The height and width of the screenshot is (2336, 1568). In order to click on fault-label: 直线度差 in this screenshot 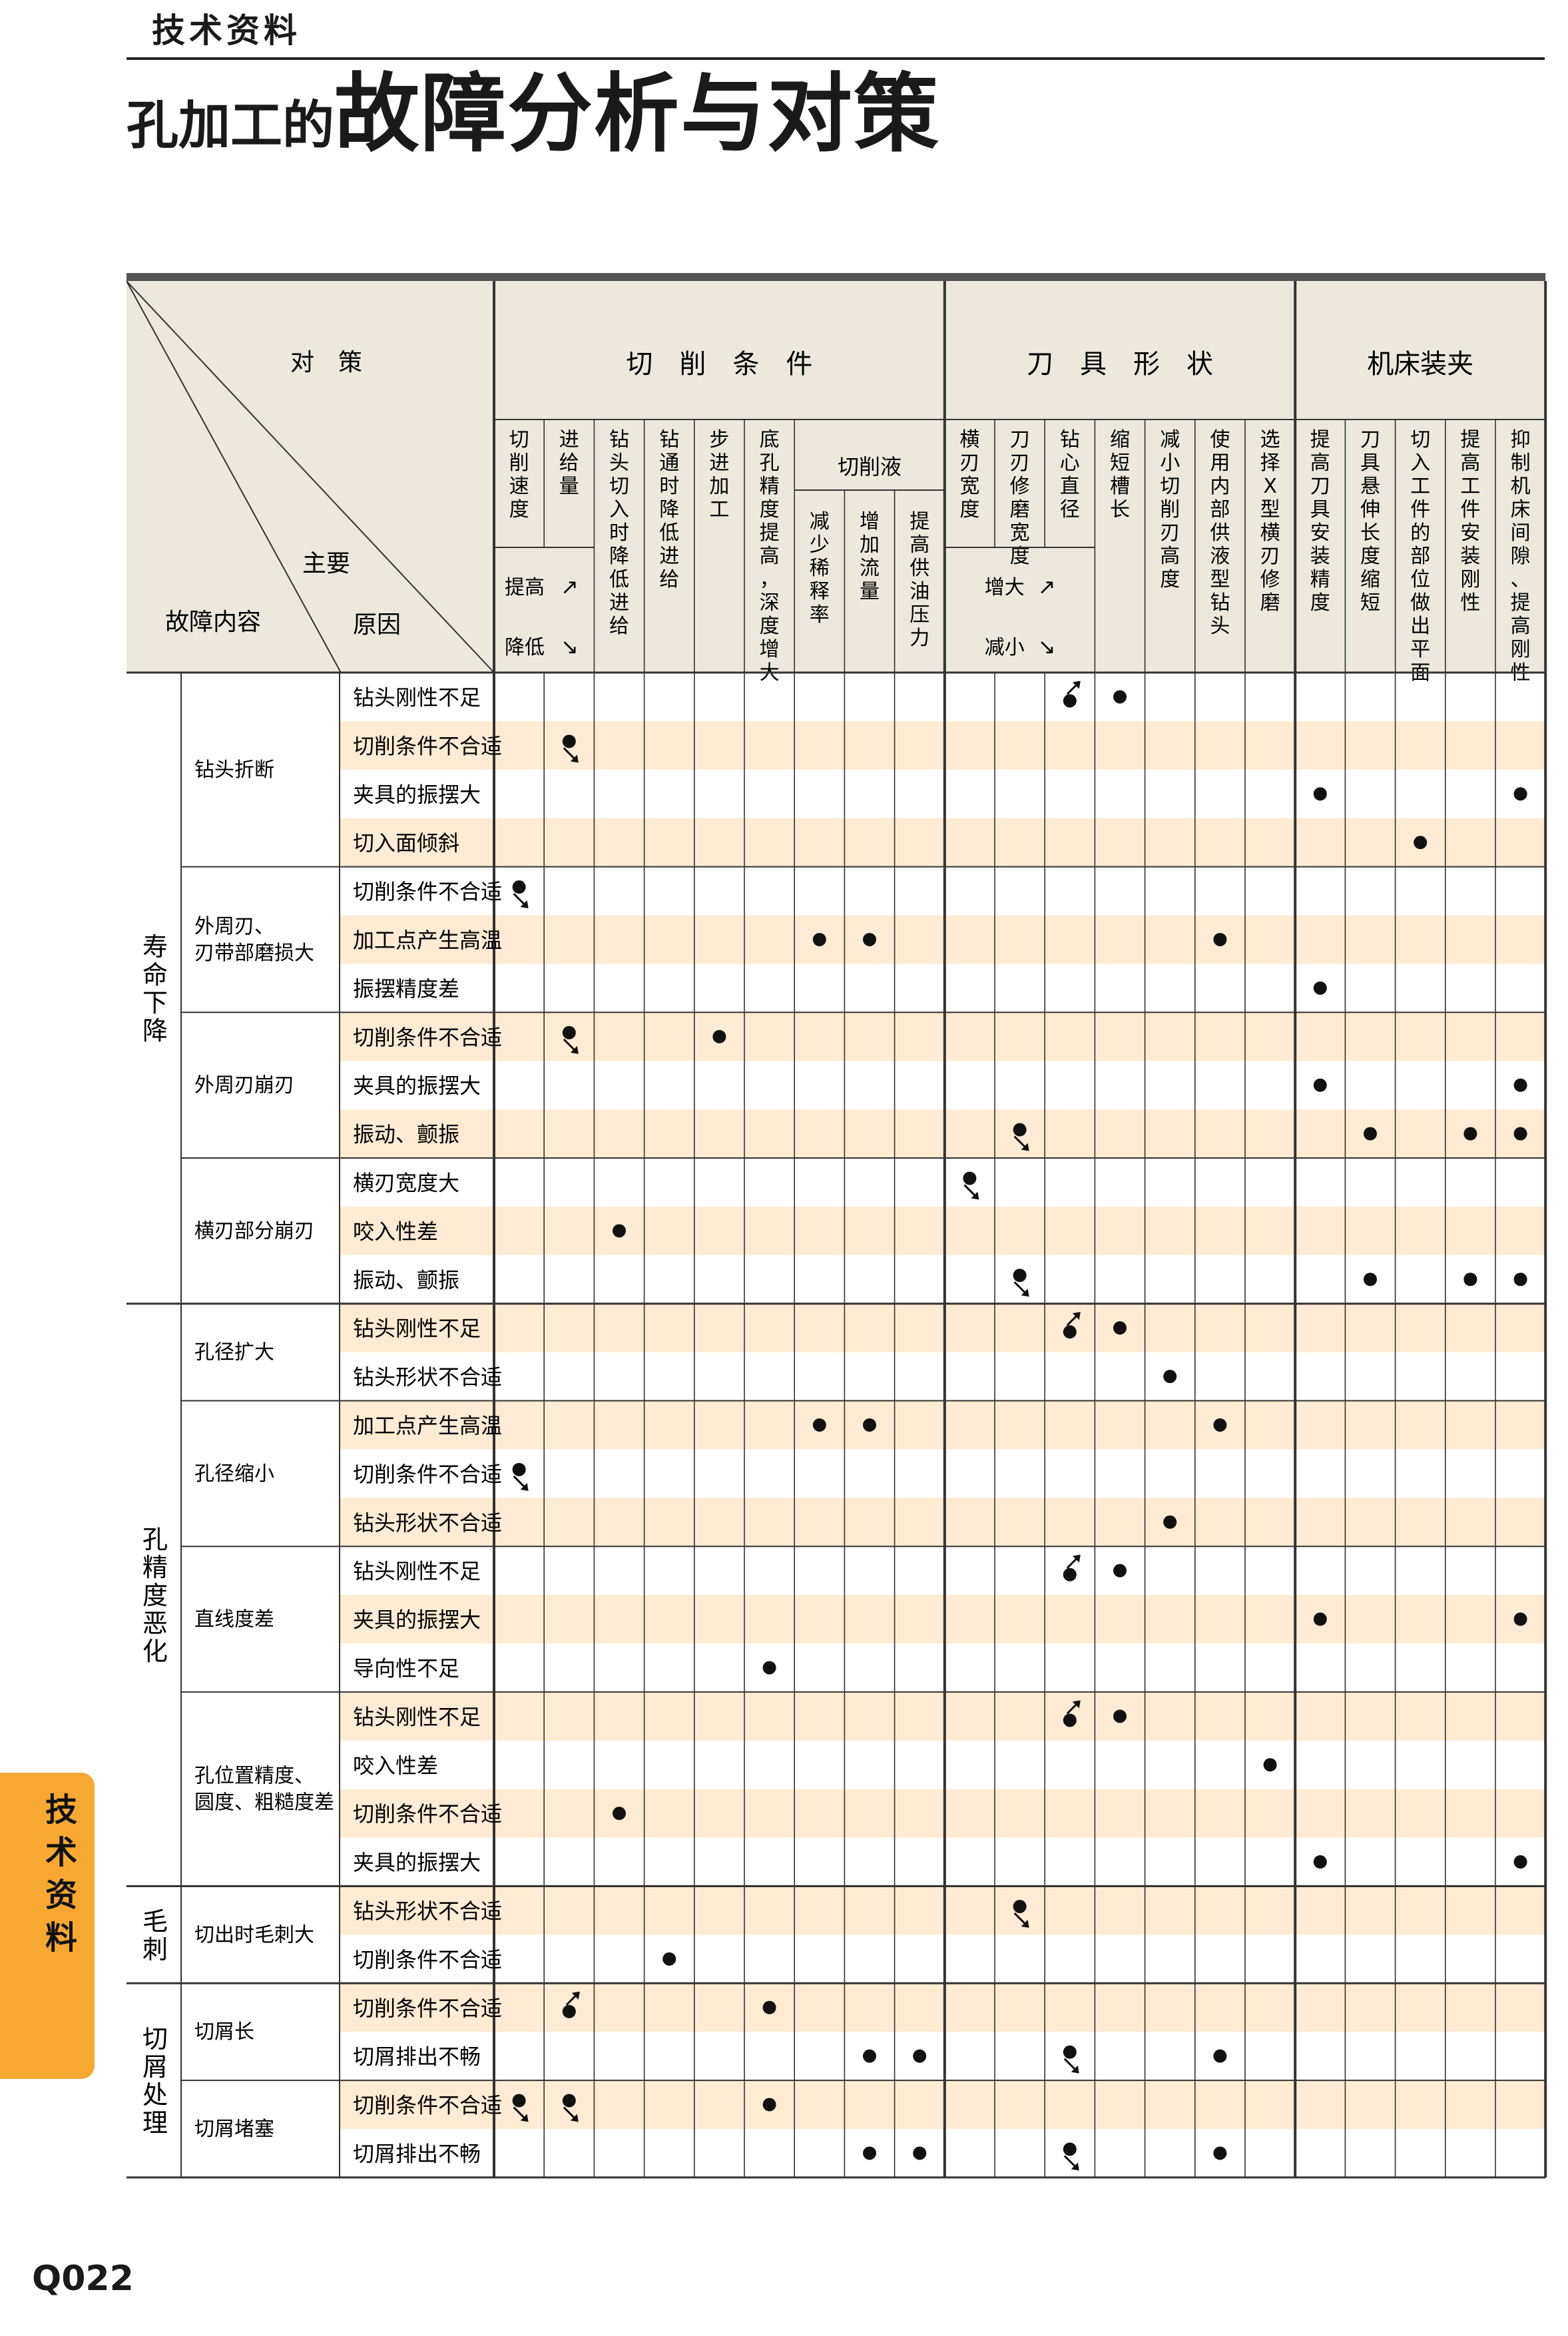, I will do `click(234, 1619)`.